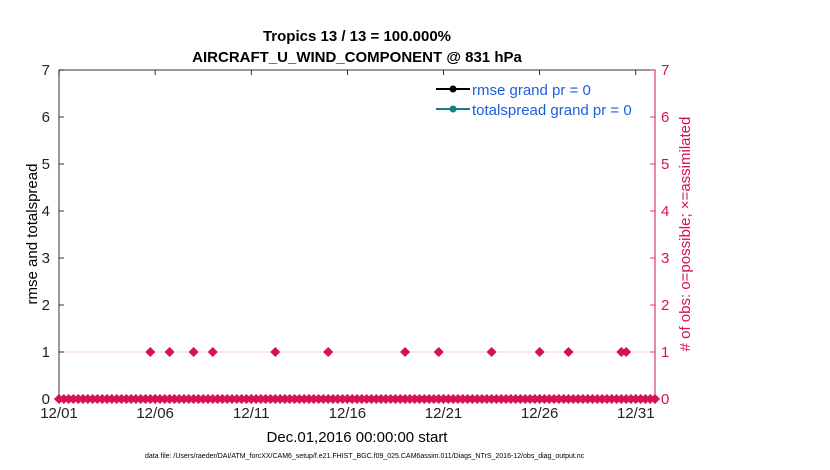 The image size is (830, 470). Describe the element at coordinates (46, 399) in the screenshot. I see `y-tick-label: 0` at that location.